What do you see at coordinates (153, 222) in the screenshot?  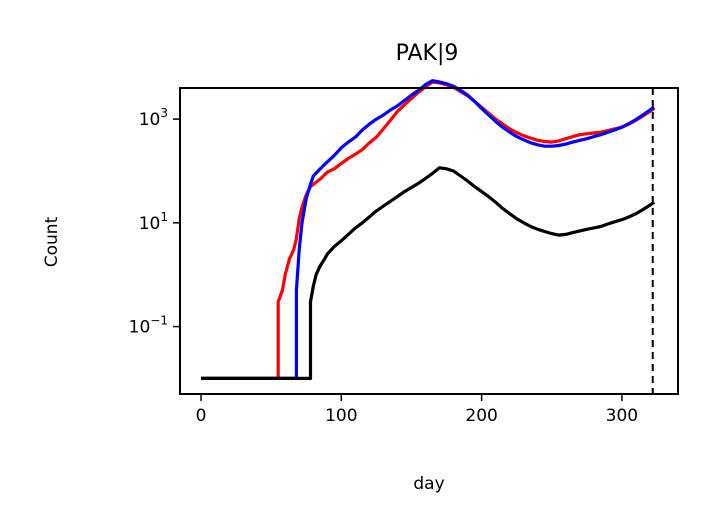 I see `y-tick-label: 10¹` at bounding box center [153, 222].